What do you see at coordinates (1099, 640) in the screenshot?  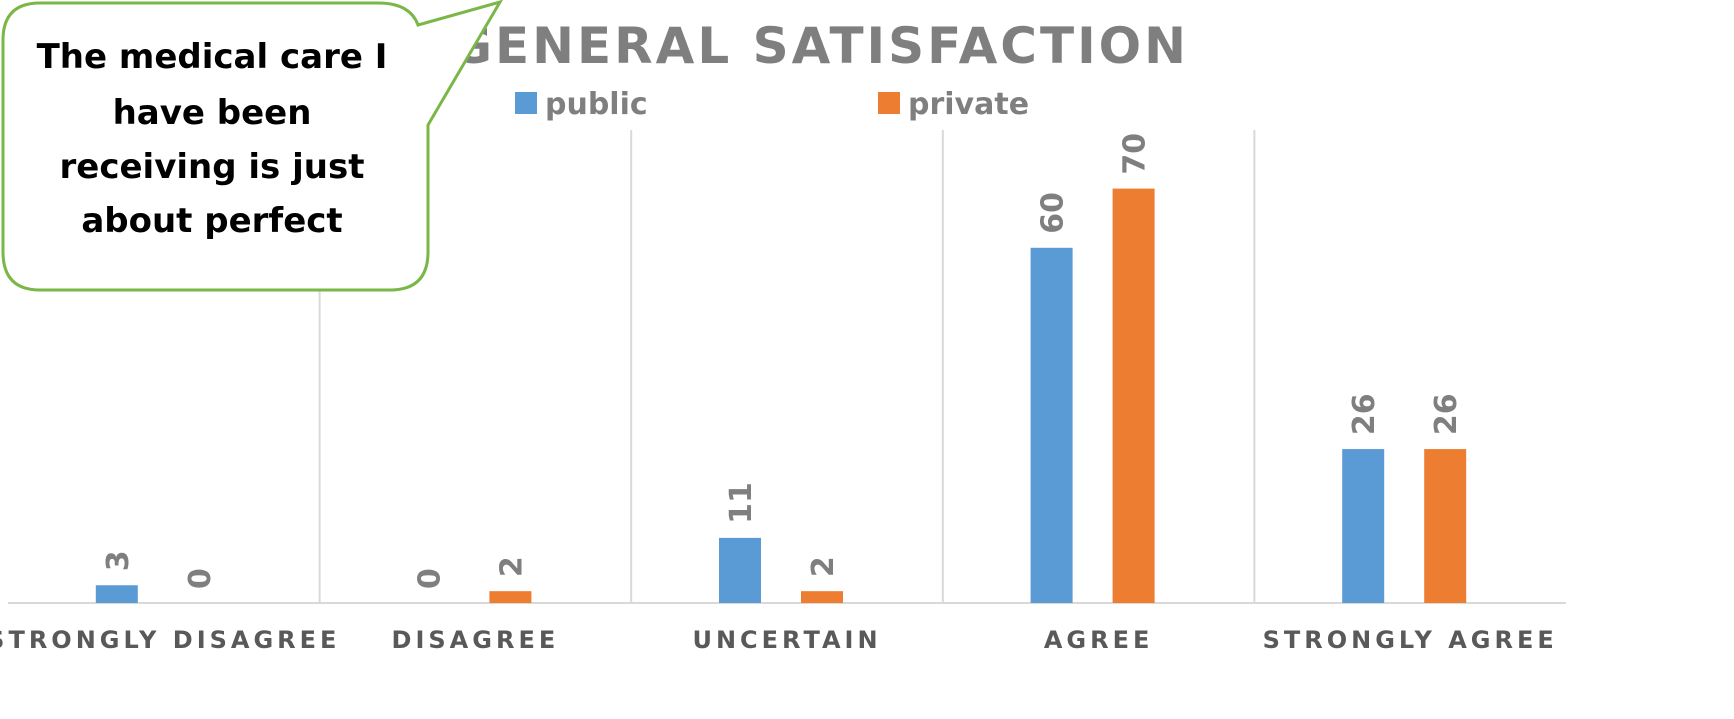 I see `category-label: AGREE` at bounding box center [1099, 640].